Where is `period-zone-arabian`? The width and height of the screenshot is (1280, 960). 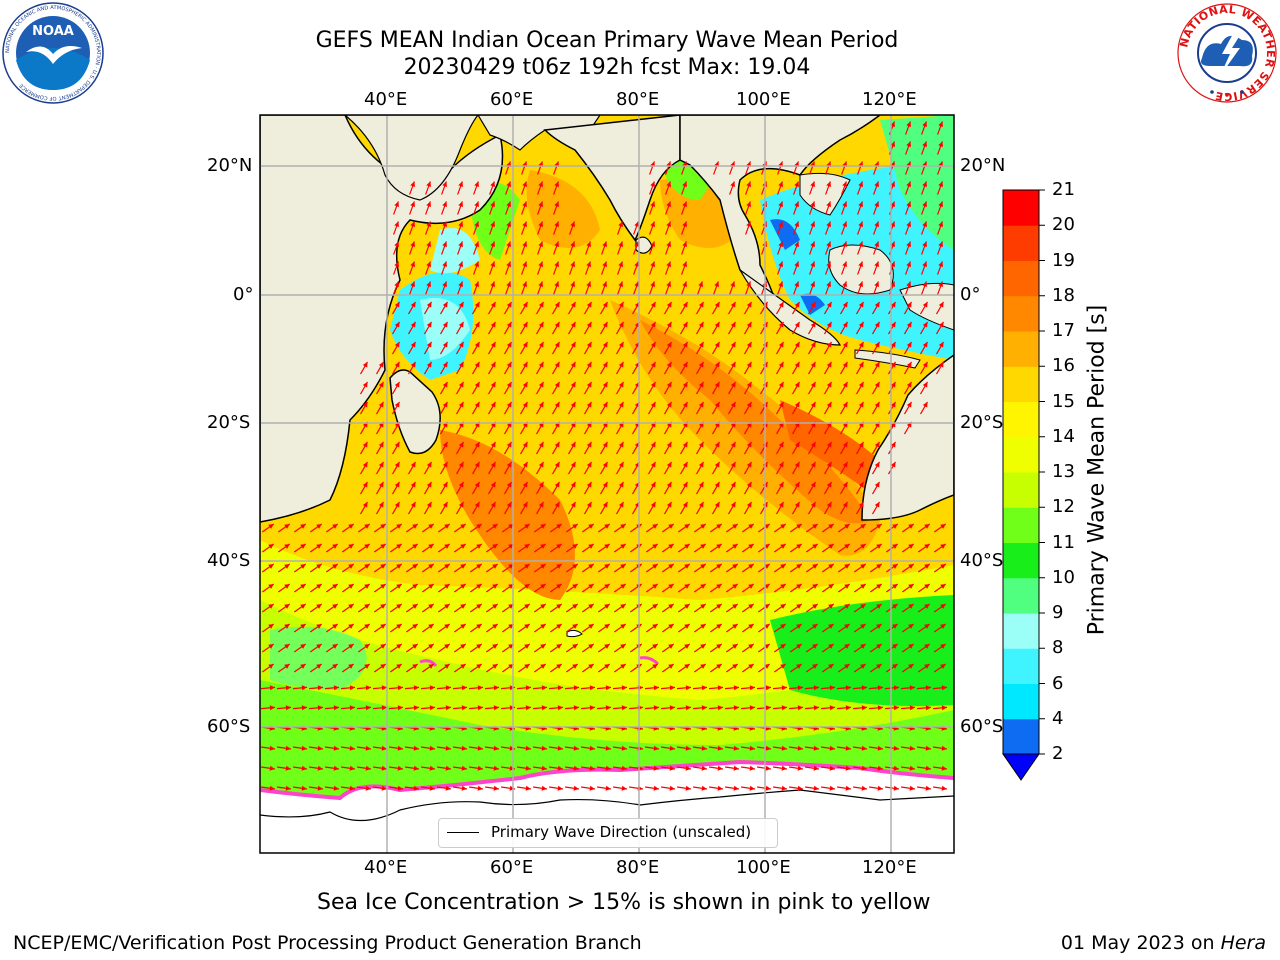 period-zone-arabian is located at coordinates (563, 209).